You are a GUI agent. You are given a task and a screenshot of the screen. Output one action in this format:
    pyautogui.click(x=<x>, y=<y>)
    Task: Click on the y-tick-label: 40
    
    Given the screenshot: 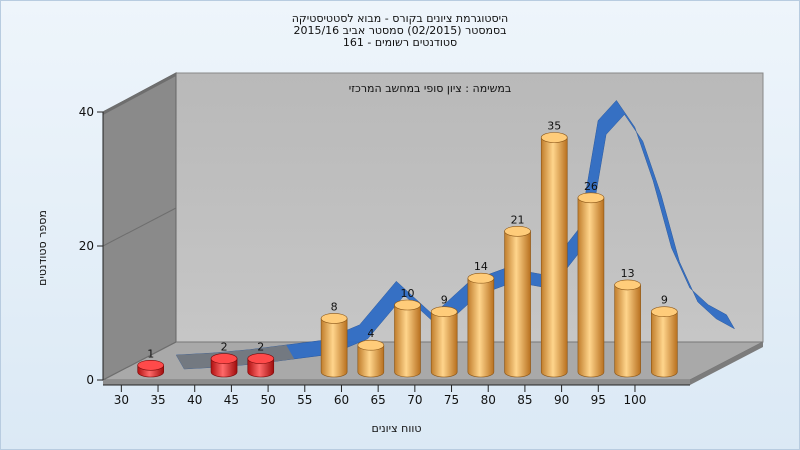 What is the action you would take?
    pyautogui.click(x=86, y=112)
    